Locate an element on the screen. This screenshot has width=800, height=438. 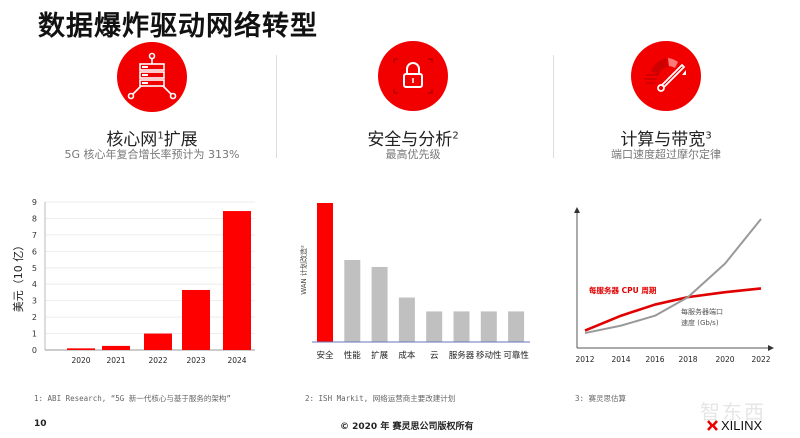
svg-text: 云 is located at coordinates (434, 356).